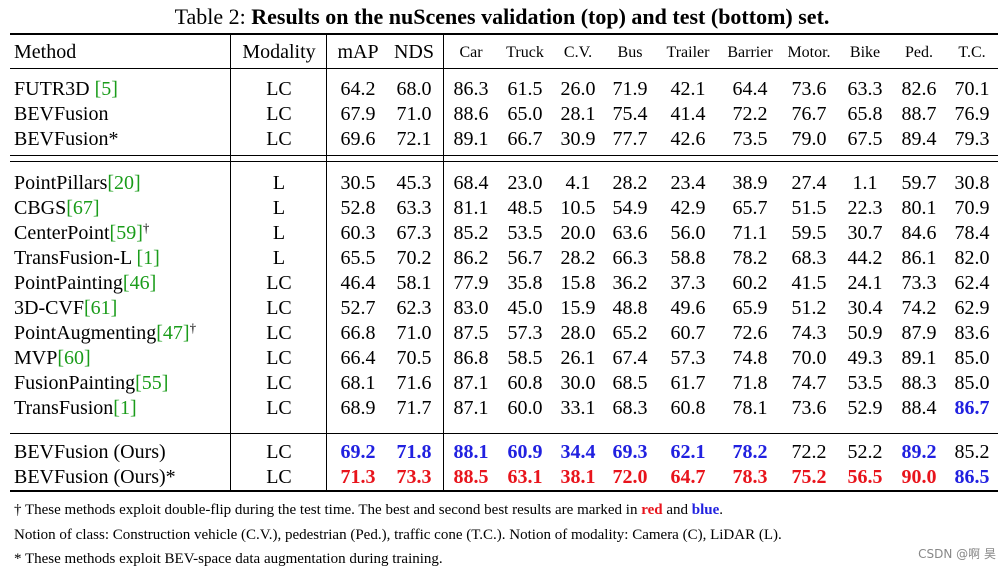  What do you see at coordinates (630, 233) in the screenshot?
I see `value-cell: 63.6` at bounding box center [630, 233].